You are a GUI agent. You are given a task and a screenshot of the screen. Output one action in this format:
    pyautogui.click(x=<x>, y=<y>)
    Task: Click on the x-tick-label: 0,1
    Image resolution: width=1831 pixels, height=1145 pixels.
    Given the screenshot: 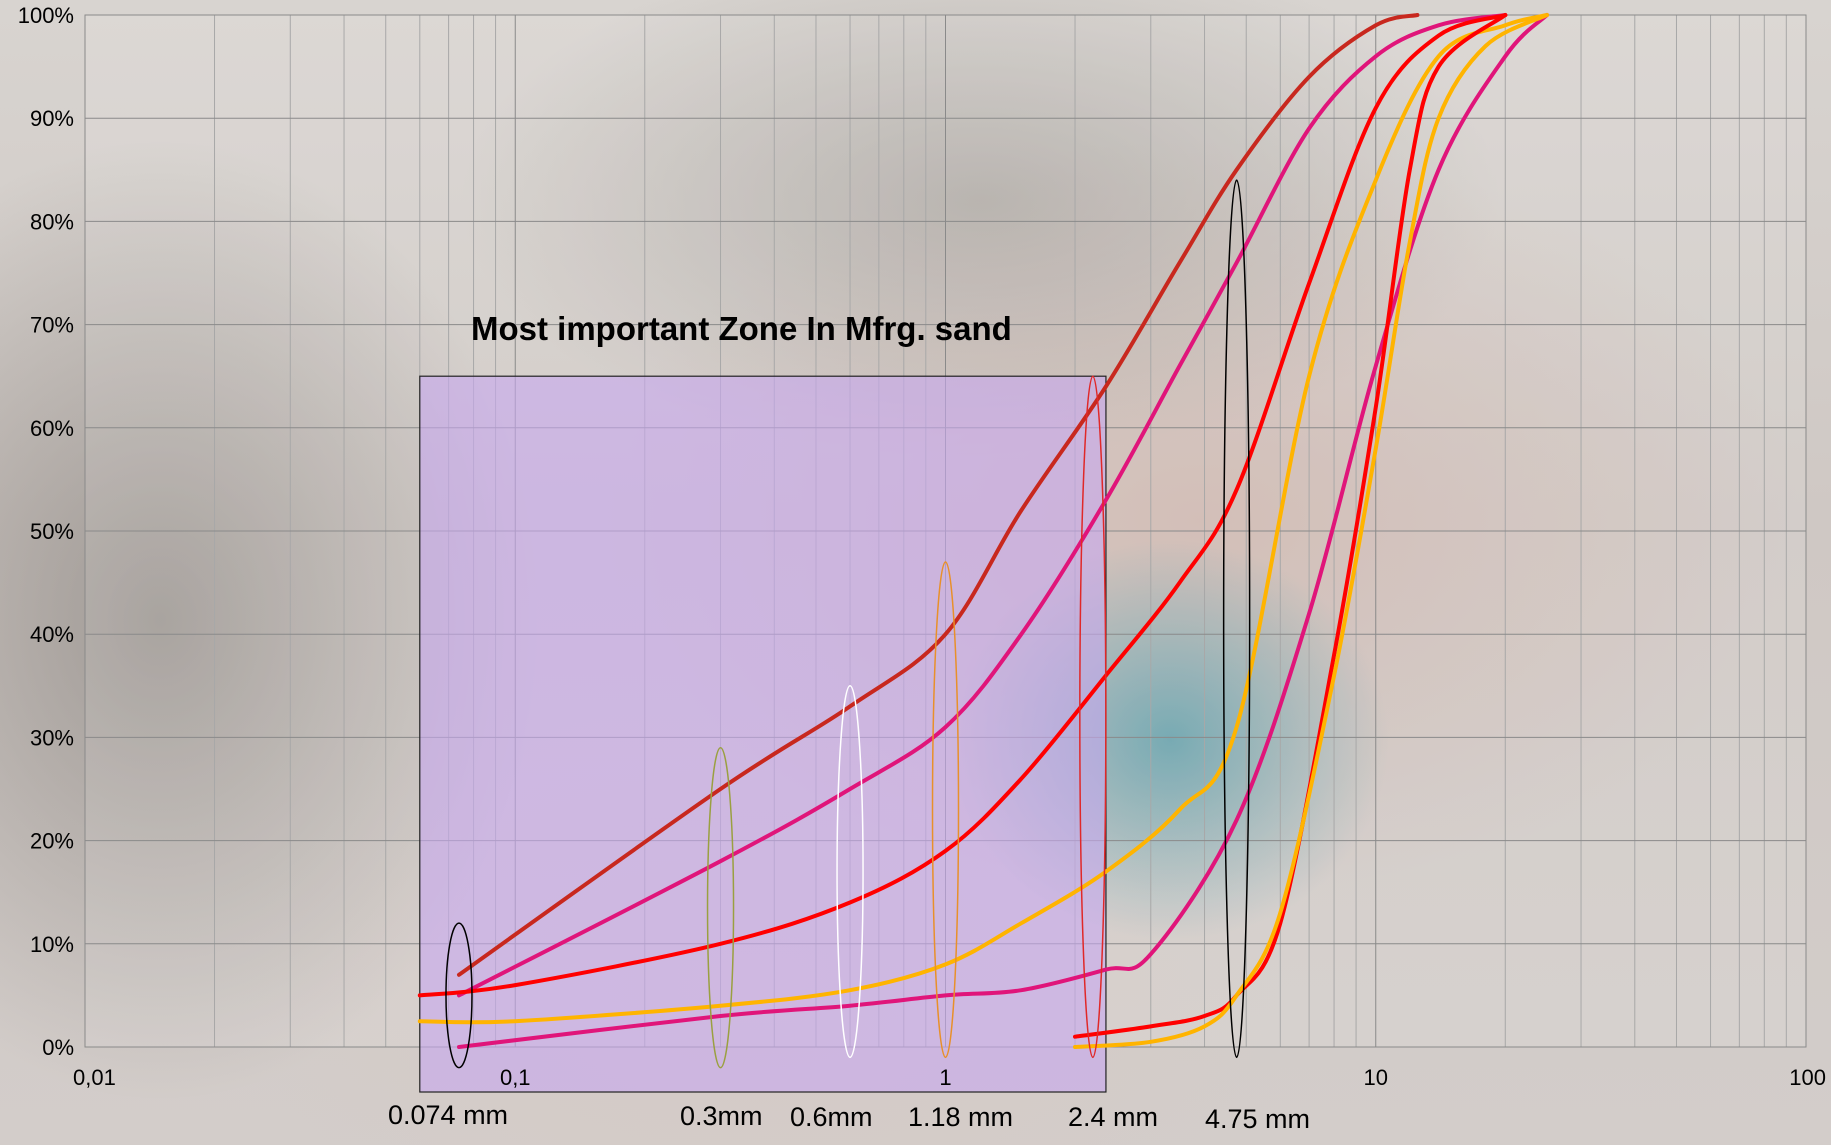 What is the action you would take?
    pyautogui.click(x=515, y=1077)
    